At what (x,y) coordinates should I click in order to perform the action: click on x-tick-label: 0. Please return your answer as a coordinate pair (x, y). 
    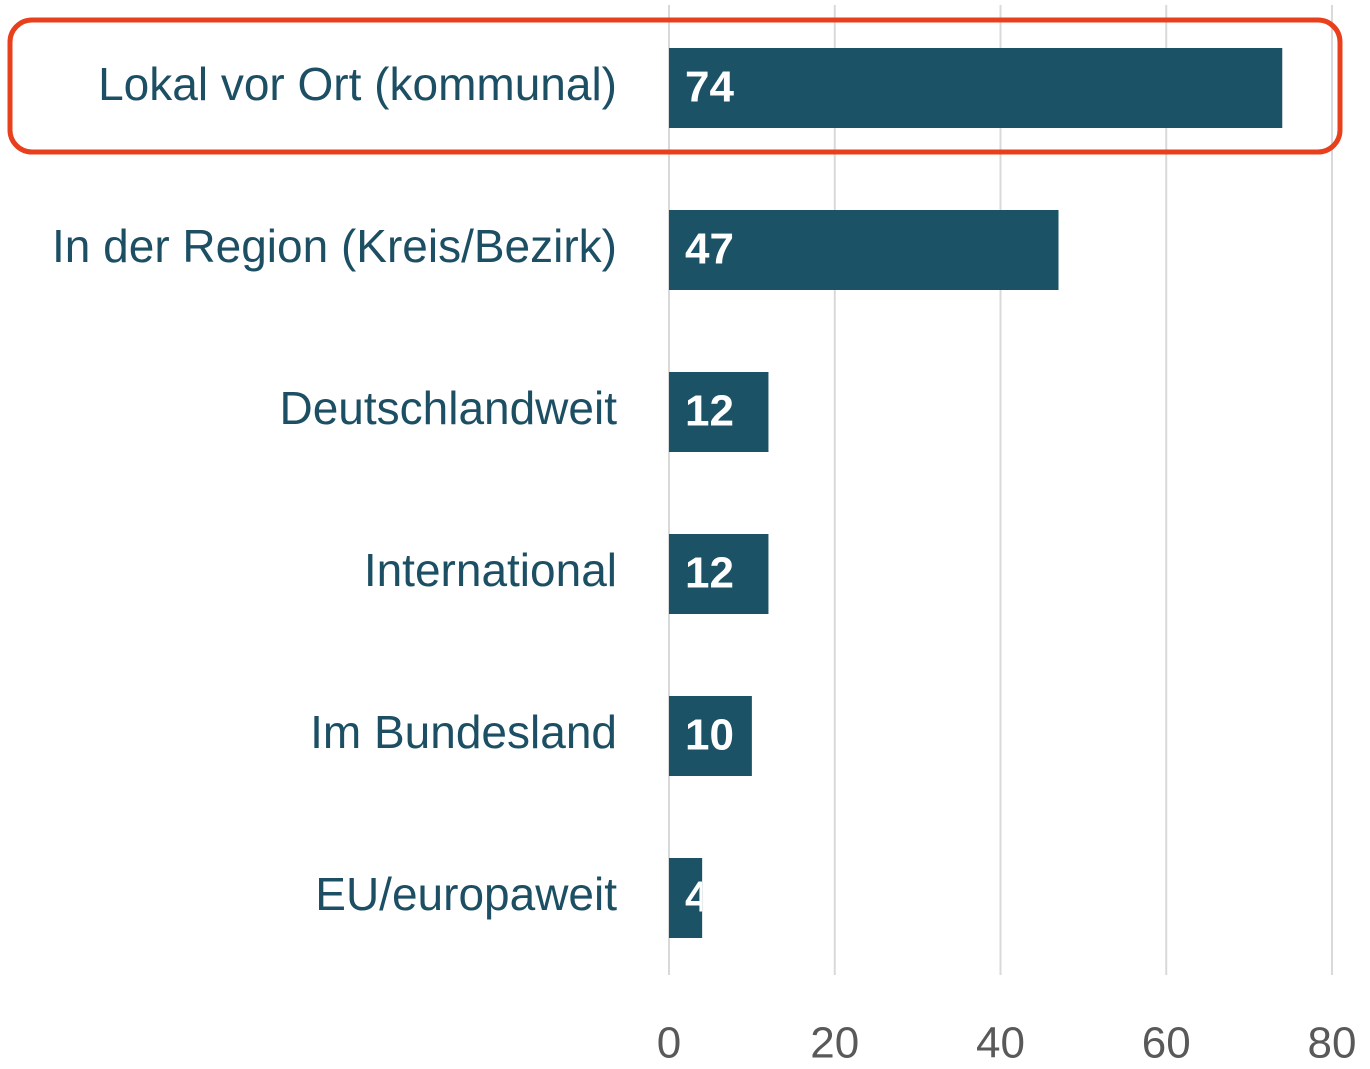
    Looking at the image, I should click on (669, 1043).